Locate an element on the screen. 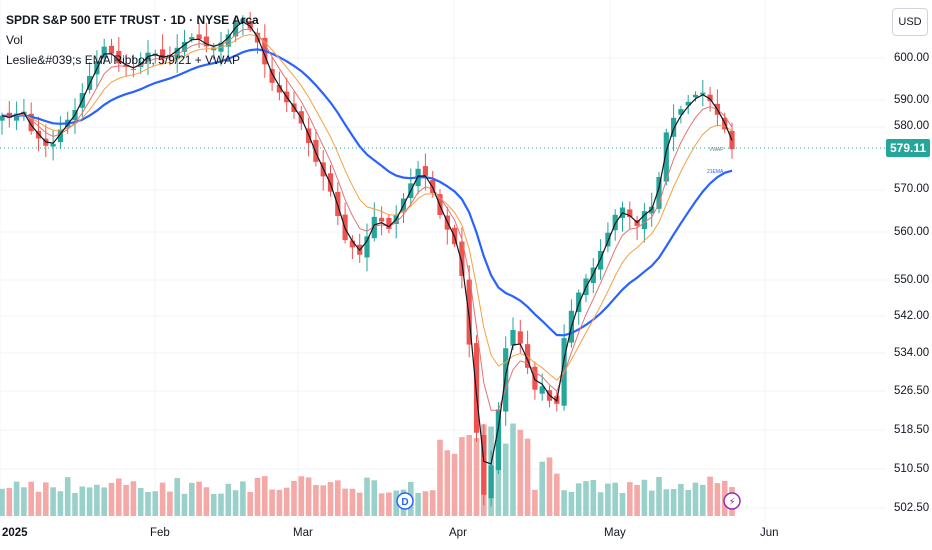 The image size is (932, 550). series-label-vwap: VWAP is located at coordinates (716, 150).